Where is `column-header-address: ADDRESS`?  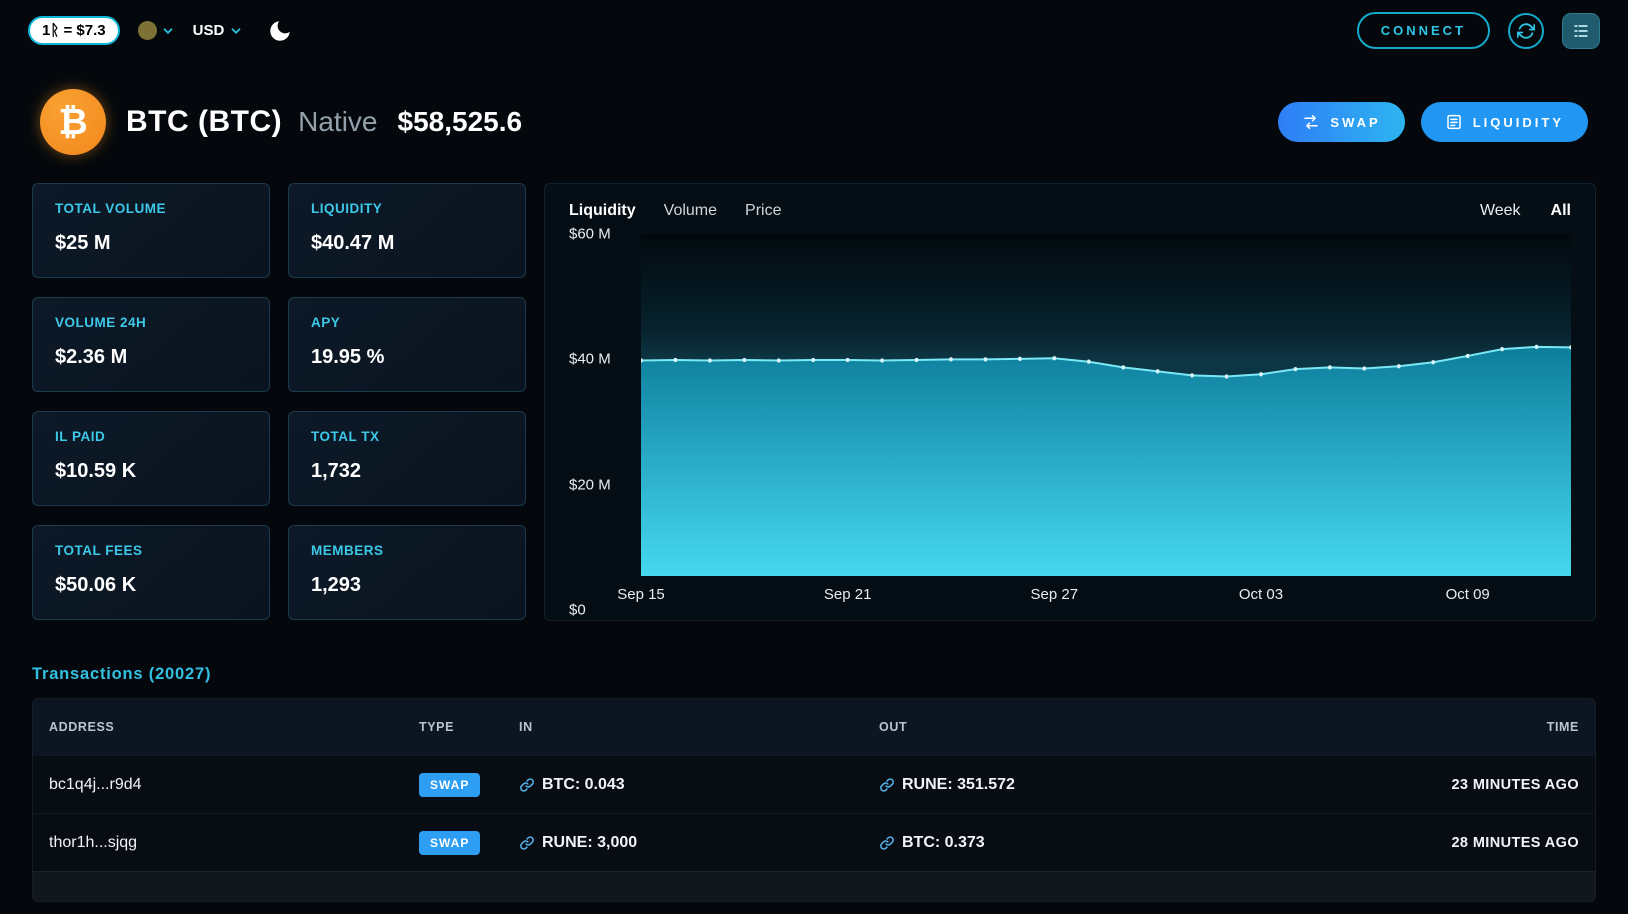
column-header-address: ADDRESS is located at coordinates (82, 727).